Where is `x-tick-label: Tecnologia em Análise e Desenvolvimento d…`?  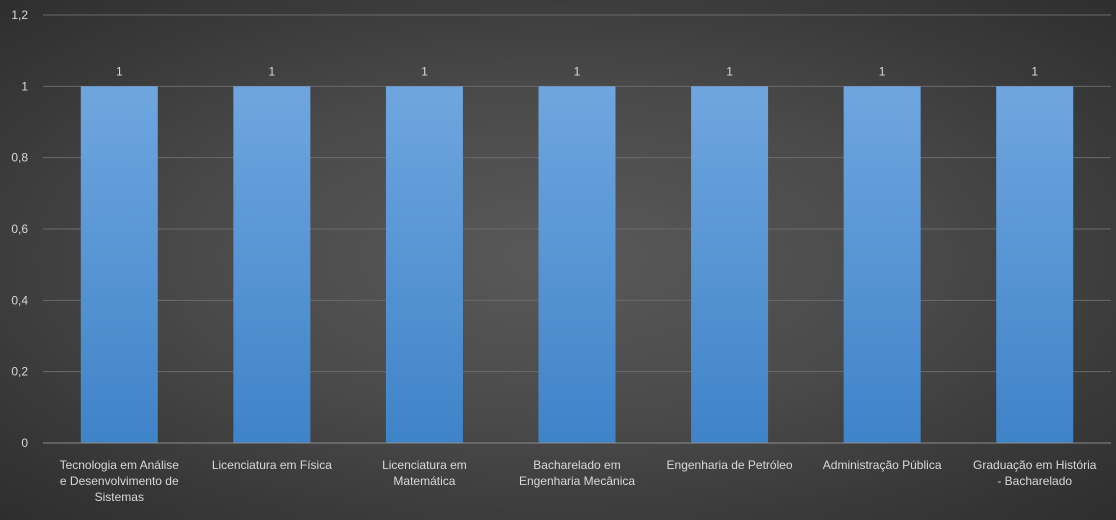 x-tick-label: Tecnologia em Análise e Desenvolvimento d… is located at coordinates (120, 481).